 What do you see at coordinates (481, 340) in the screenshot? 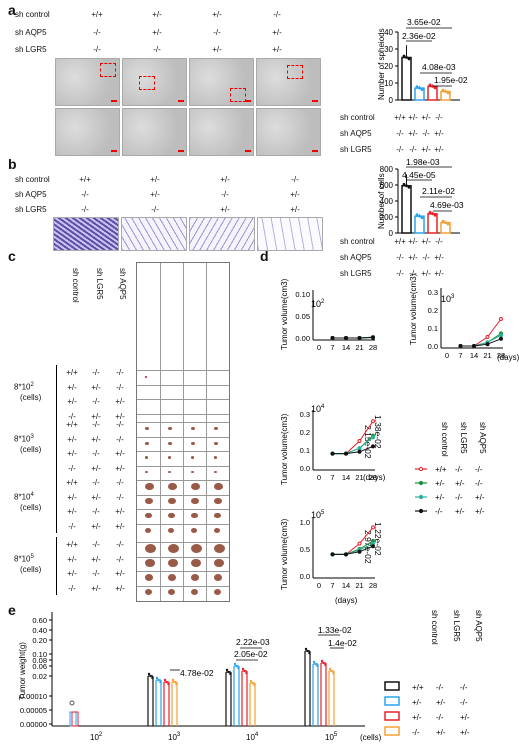
I see `series-line` at bounding box center [481, 340].